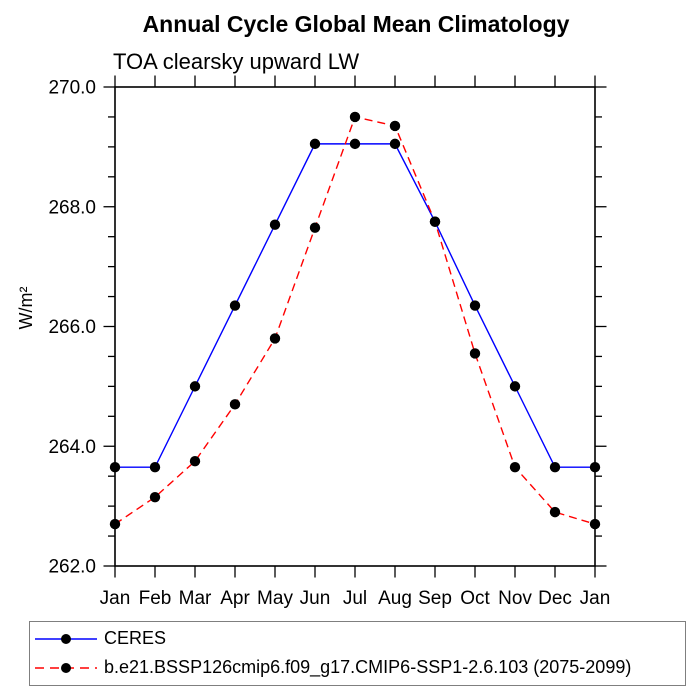 This screenshot has height=700, width=700. What do you see at coordinates (315, 598) in the screenshot?
I see `x-axis-tick-label: Jun` at bounding box center [315, 598].